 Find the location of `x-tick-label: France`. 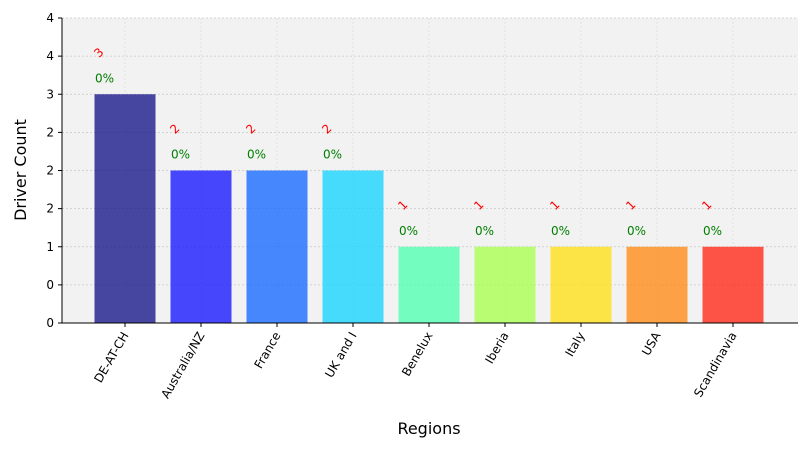

x-tick-label: France is located at coordinates (268, 351).